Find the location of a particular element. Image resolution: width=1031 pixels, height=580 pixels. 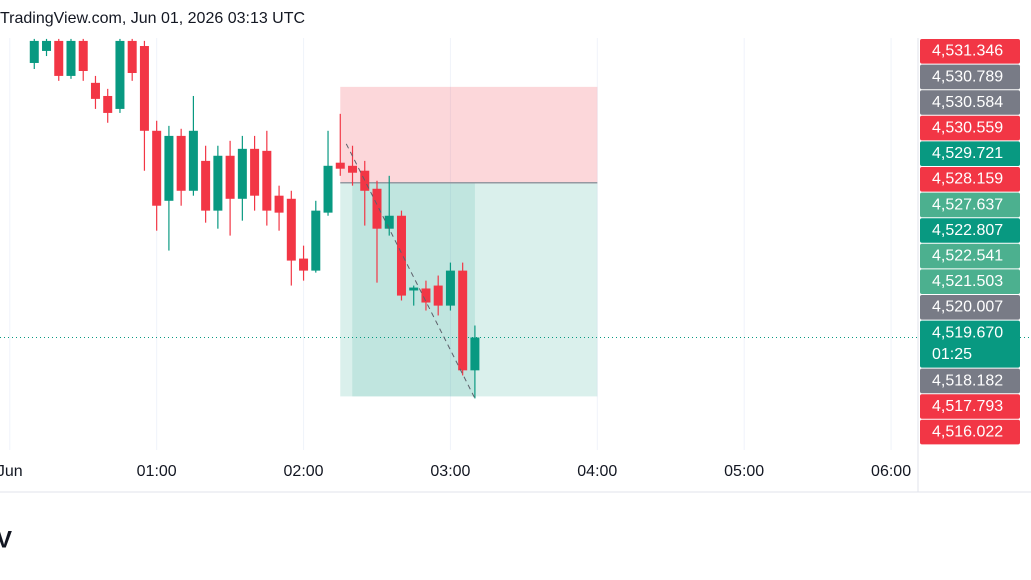

x-tick-label: 01:00 is located at coordinates (157, 471).